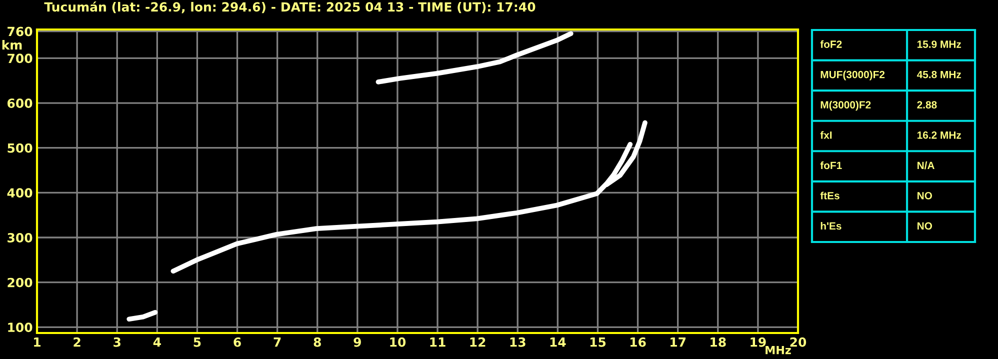 This screenshot has width=998, height=359. I want to click on x-tick-label: 12, so click(478, 342).